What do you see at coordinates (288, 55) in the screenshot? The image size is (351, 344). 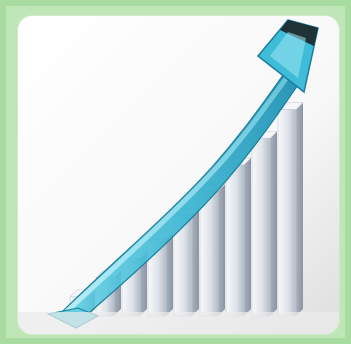 I see `growth-arrow-head-facet` at bounding box center [288, 55].